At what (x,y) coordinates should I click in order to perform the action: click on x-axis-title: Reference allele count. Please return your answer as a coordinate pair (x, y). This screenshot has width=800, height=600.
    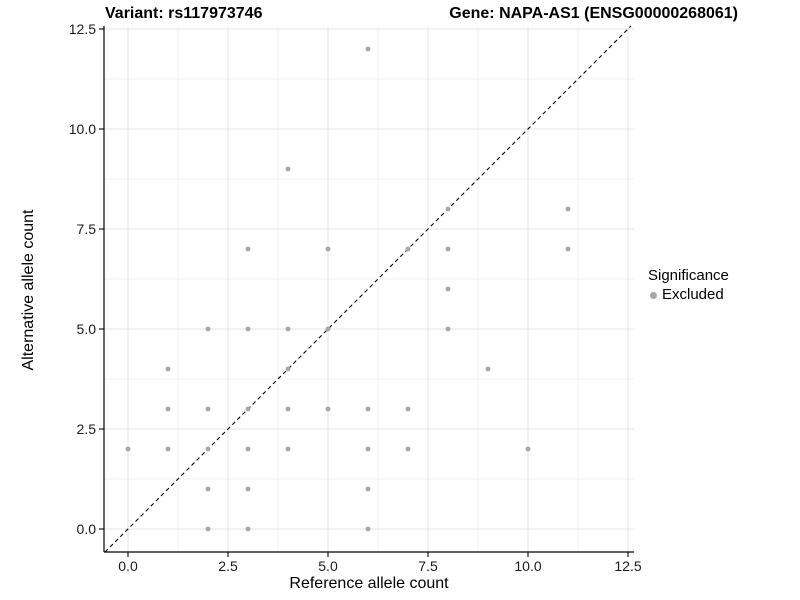
    Looking at the image, I should click on (369, 583).